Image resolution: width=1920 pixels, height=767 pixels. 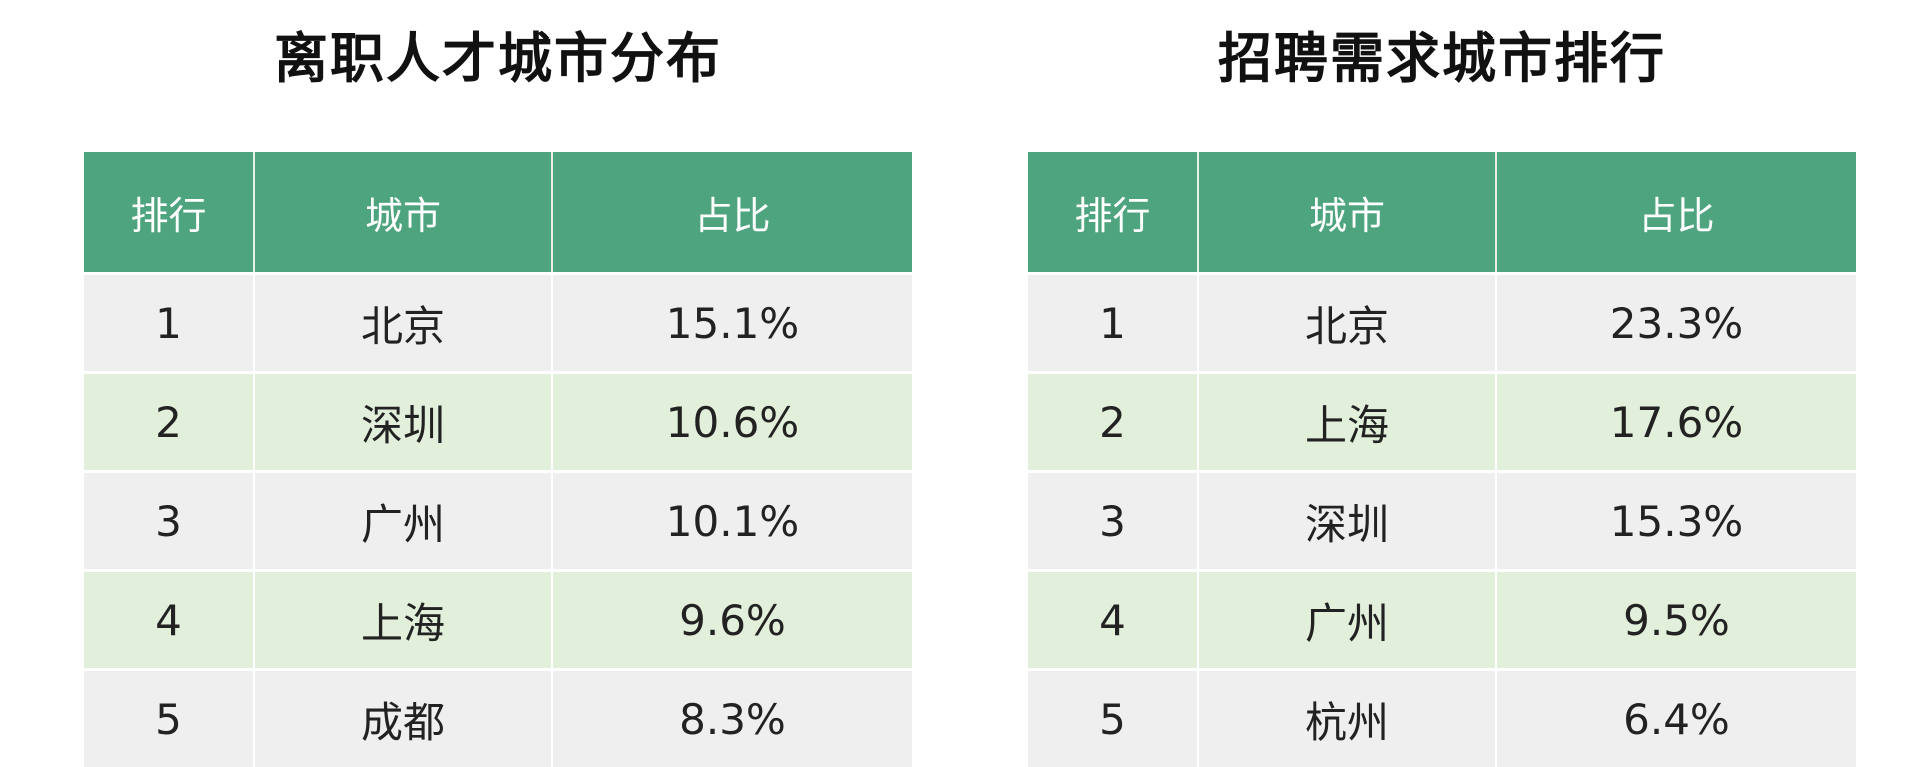 I want to click on share-cell: 6.4%, so click(x=1676, y=718).